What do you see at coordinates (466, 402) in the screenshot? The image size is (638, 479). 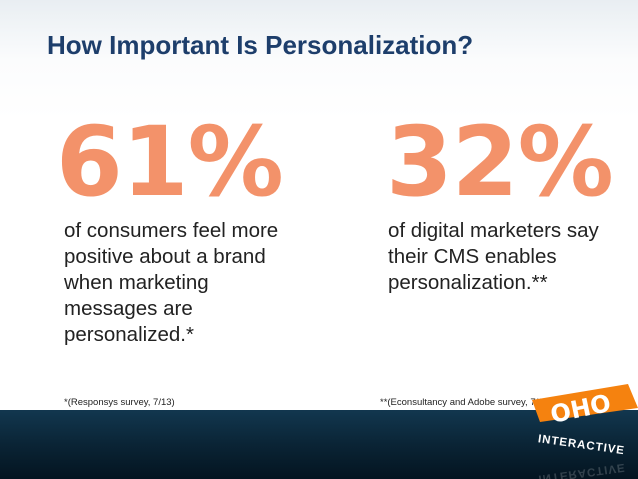 I see `source-note-marketers: **(Econsultancy and Adobe survey, 7/12)` at bounding box center [466, 402].